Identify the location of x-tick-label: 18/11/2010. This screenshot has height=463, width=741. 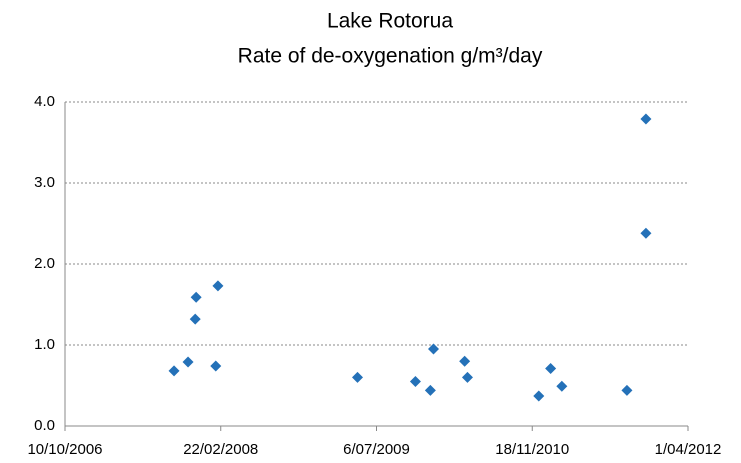
(532, 449).